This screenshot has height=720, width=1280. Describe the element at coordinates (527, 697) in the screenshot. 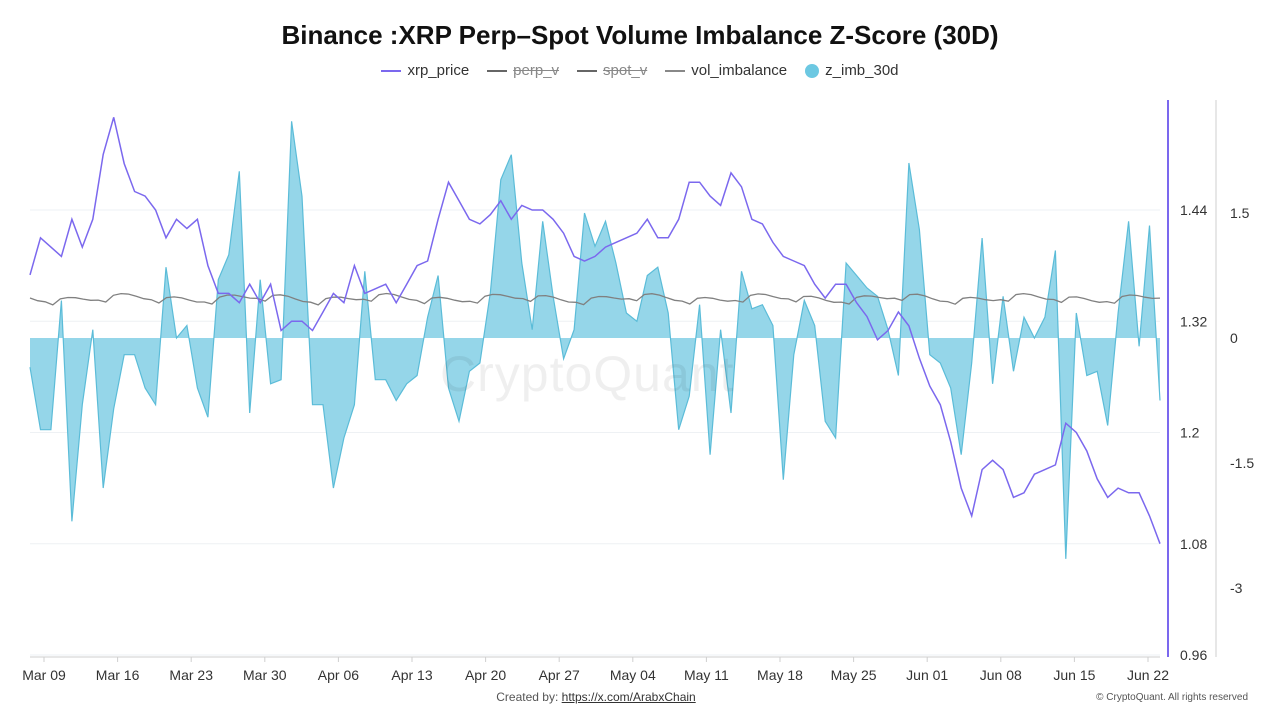

I see `footer-created-label: Created by:` at that location.